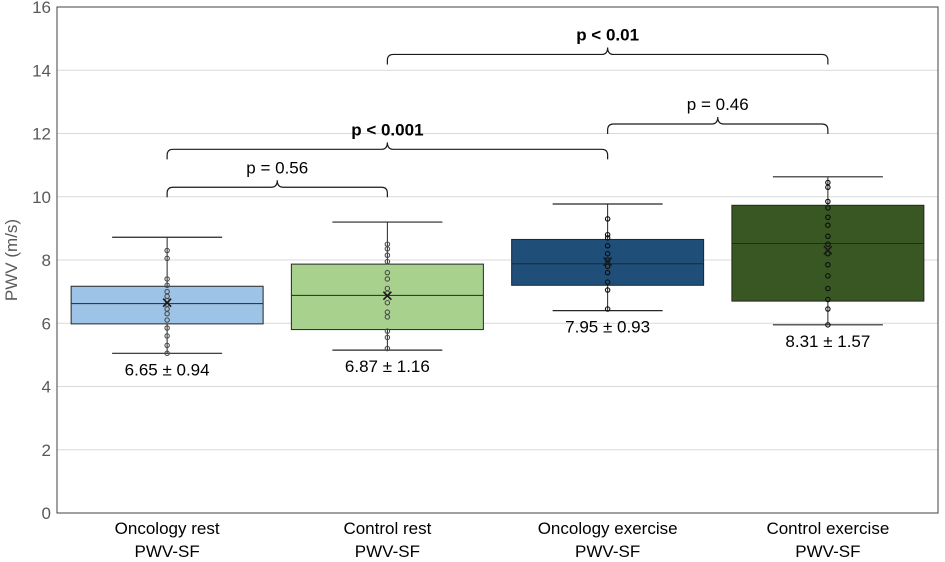 The image size is (945, 562). I want to click on p-value-label: p = 0.56, so click(277, 167).